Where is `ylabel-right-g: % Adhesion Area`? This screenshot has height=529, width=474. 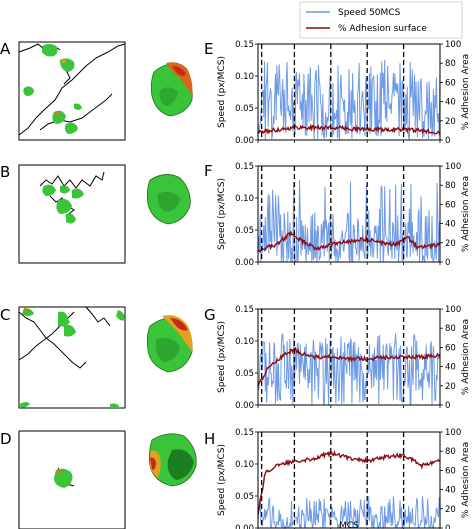 ylabel-right-g: % Adhesion Area is located at coordinates (466, 357).